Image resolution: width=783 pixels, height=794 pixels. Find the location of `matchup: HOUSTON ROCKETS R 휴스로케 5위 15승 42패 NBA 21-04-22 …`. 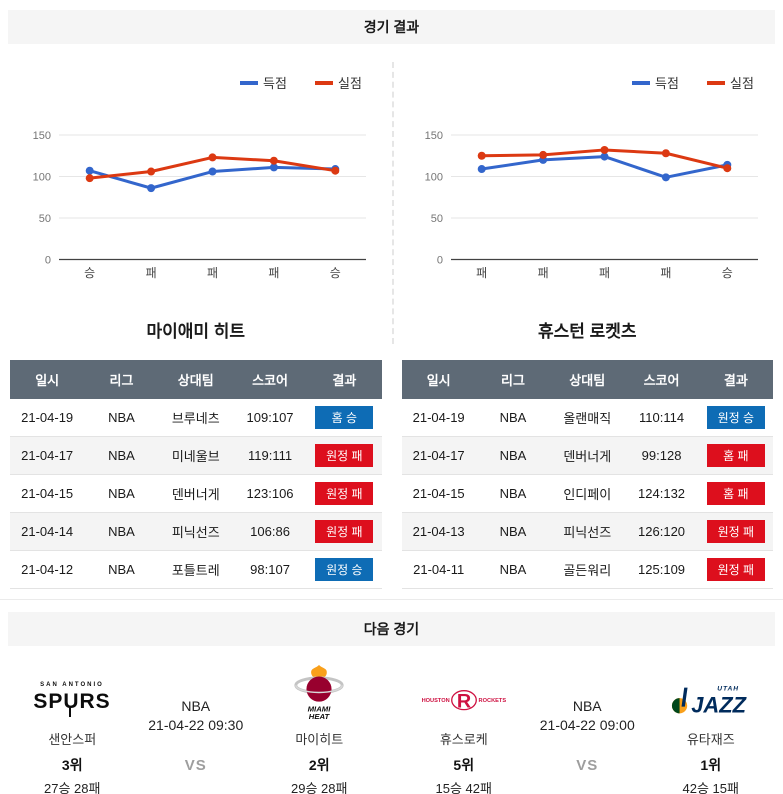

matchup: HOUSTON ROCKETS R 휴스로케 5위 15승 42패 NBA 21-04-22 … is located at coordinates (587, 726).